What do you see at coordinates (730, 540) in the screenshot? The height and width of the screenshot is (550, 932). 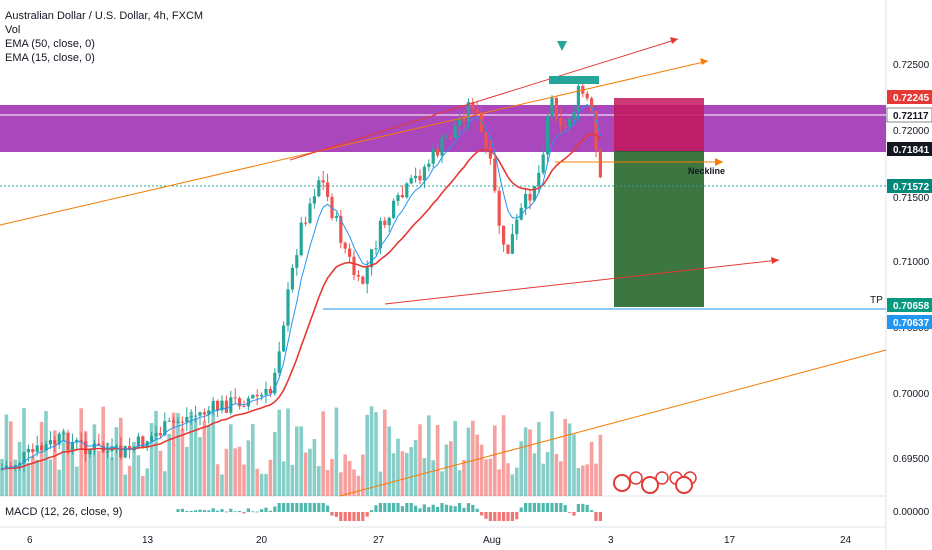 I see `svg-text: 17` at bounding box center [730, 540].